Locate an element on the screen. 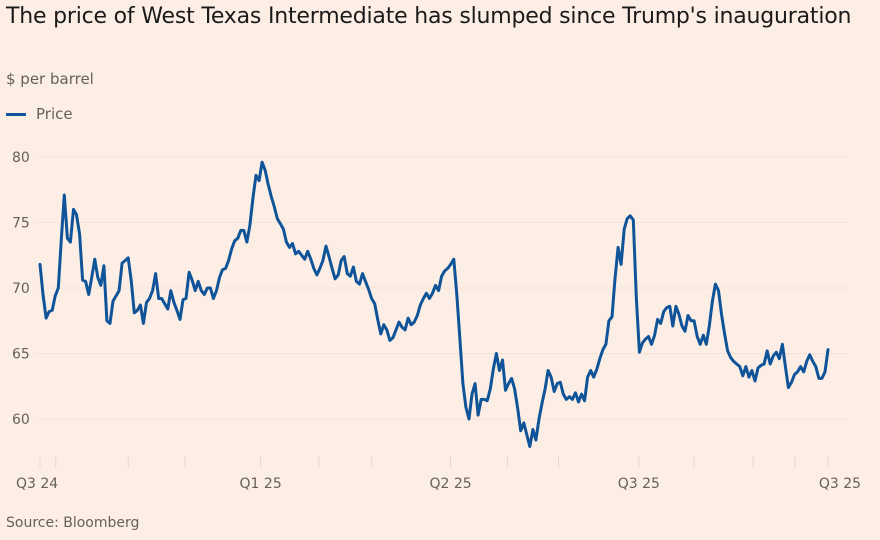 The image size is (880, 540). y-tick-label: 80 is located at coordinates (21, 158).